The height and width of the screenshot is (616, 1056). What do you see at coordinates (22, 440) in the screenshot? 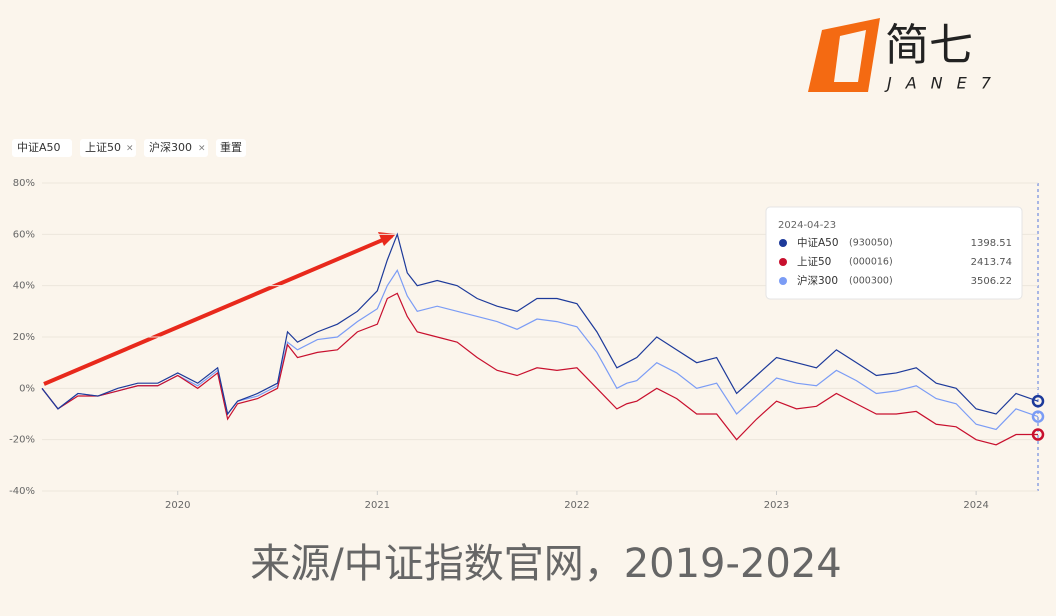
I see `y-tick-label: -20%` at bounding box center [22, 440].